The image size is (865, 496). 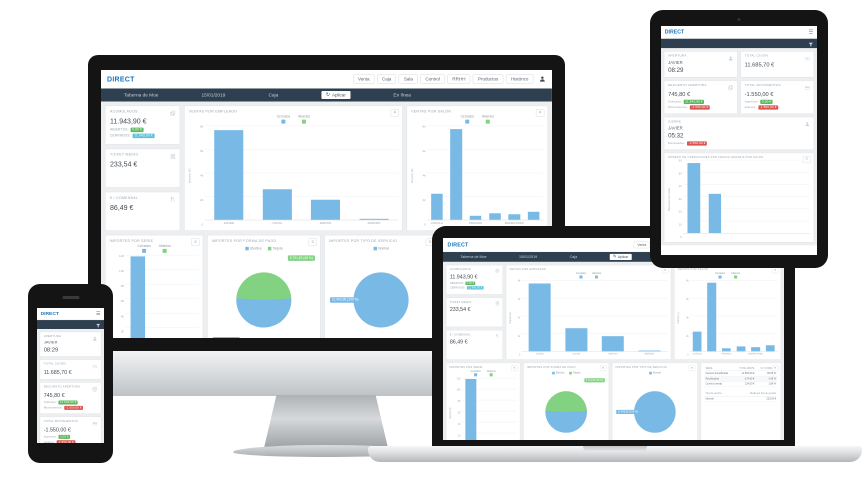 I want to click on x-tick-label: MARTIN, so click(x=325, y=223).